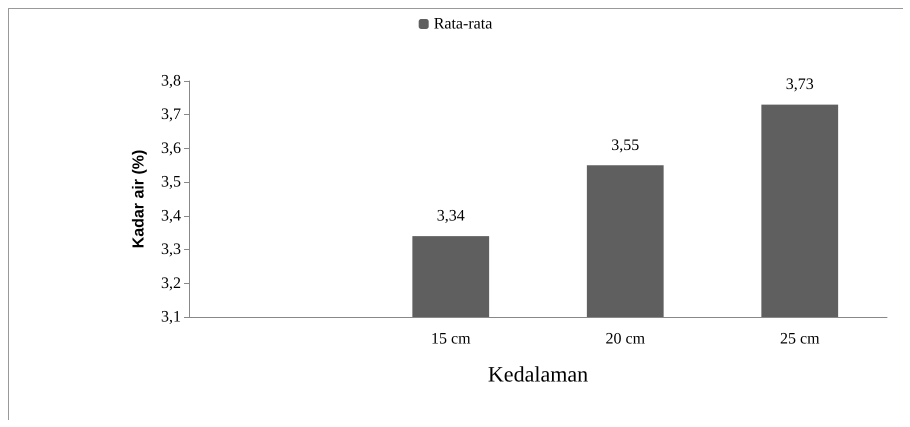 Image resolution: width=910 pixels, height=427 pixels. Describe the element at coordinates (171, 215) in the screenshot. I see `y-tick-label: 3,4` at that location.